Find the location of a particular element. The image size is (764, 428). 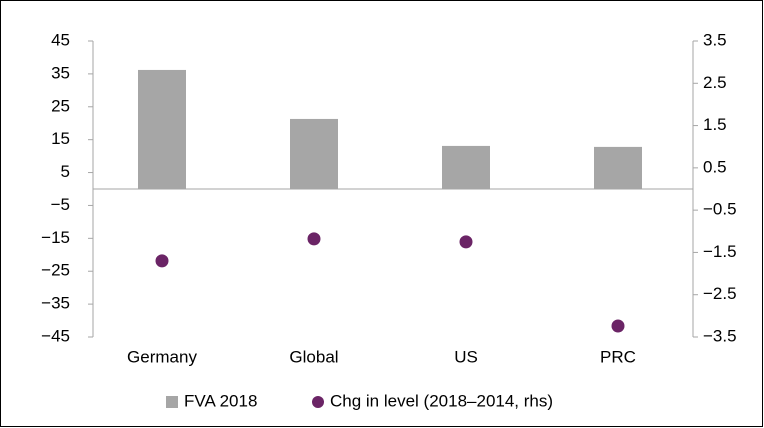

y-tick-label: −5 is located at coordinates (60, 204).